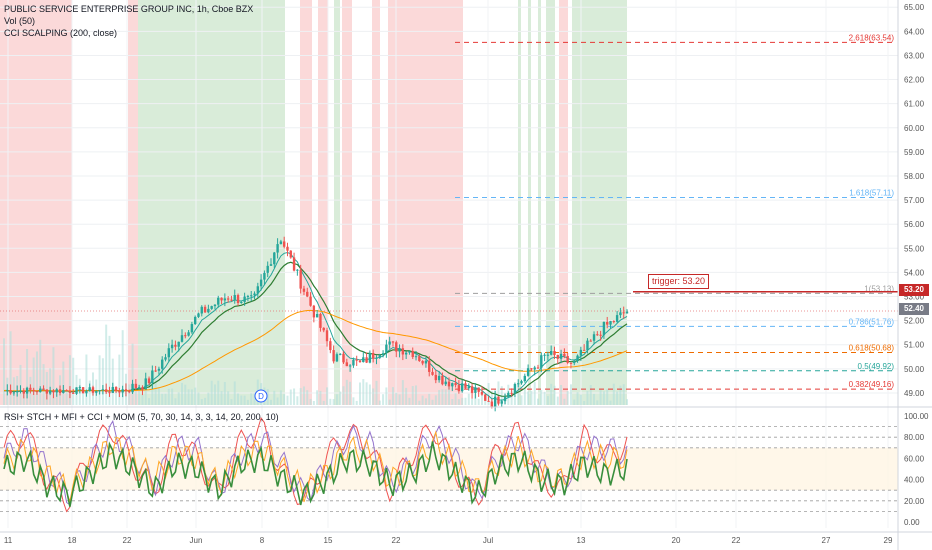  Describe the element at coordinates (872, 321) in the screenshot. I see `fib-level-label: 0.786(51.76)` at that location.